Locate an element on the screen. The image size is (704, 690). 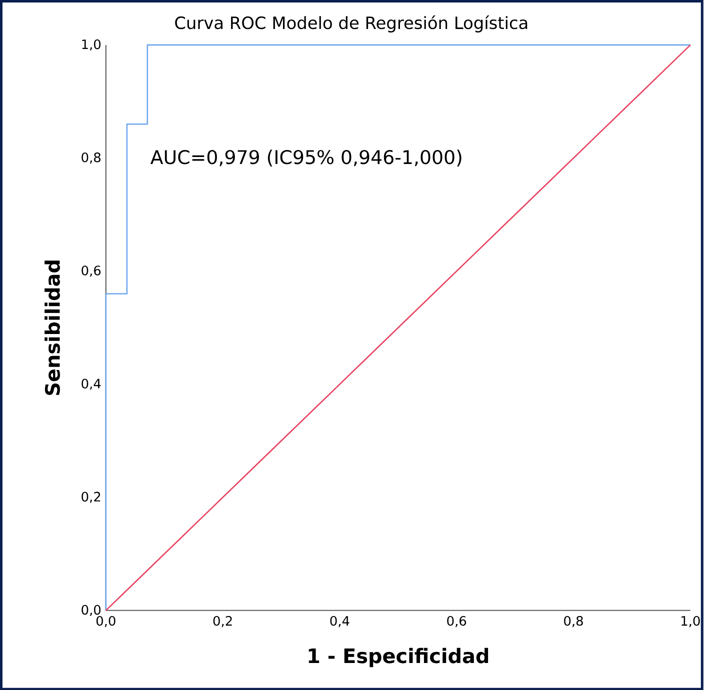
x-tick-label: 0,4 is located at coordinates (340, 621).